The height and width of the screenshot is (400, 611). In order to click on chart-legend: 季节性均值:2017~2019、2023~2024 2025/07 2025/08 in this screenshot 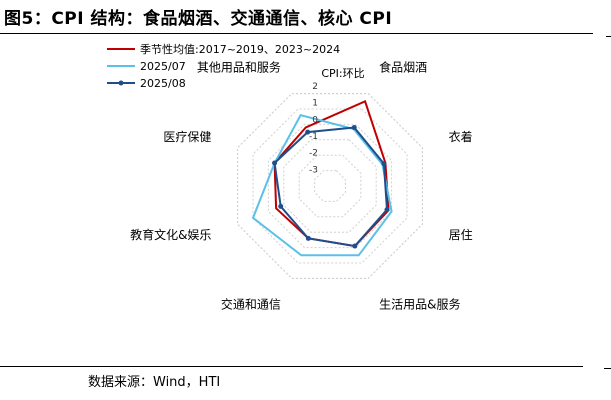, I will do `click(223, 66)`.